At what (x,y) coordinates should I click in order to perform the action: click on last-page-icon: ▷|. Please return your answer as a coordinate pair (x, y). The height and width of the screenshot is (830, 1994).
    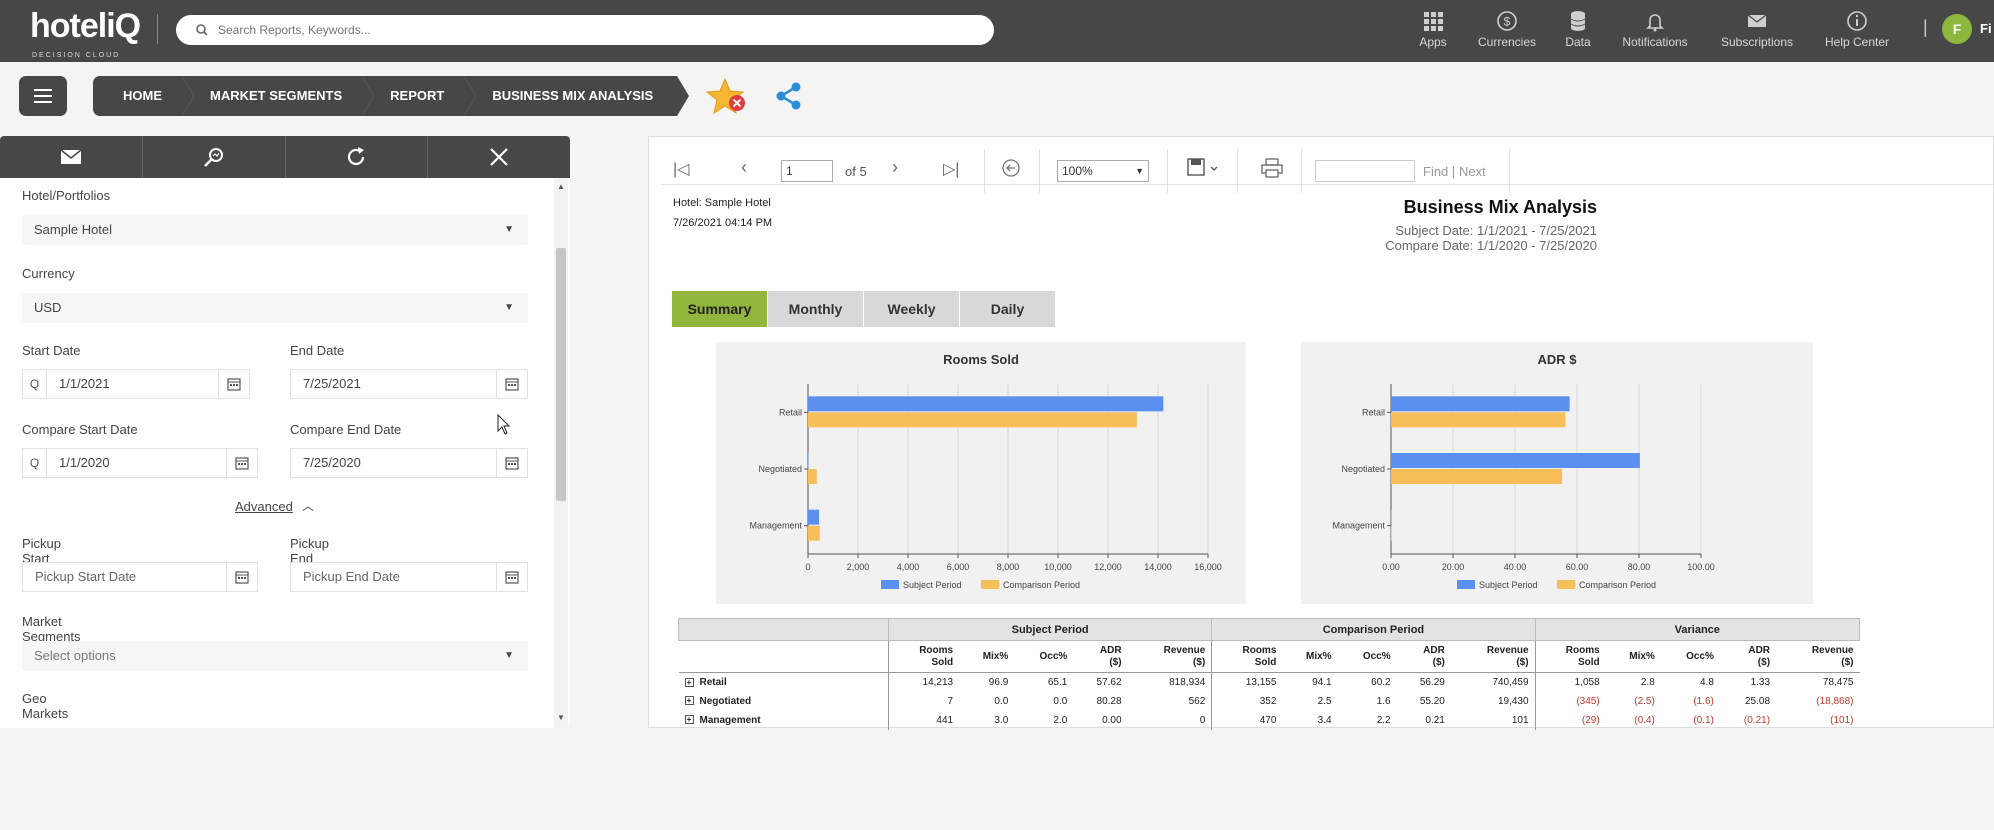
    Looking at the image, I should click on (951, 169).